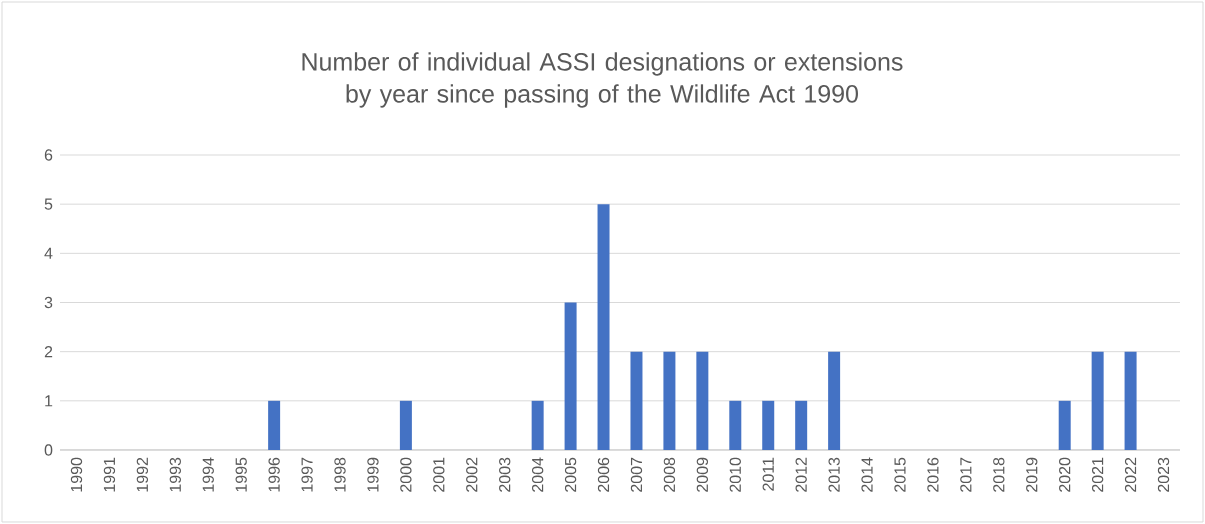  What do you see at coordinates (702, 474) in the screenshot?
I see `x-tick-label: 2009` at bounding box center [702, 474].